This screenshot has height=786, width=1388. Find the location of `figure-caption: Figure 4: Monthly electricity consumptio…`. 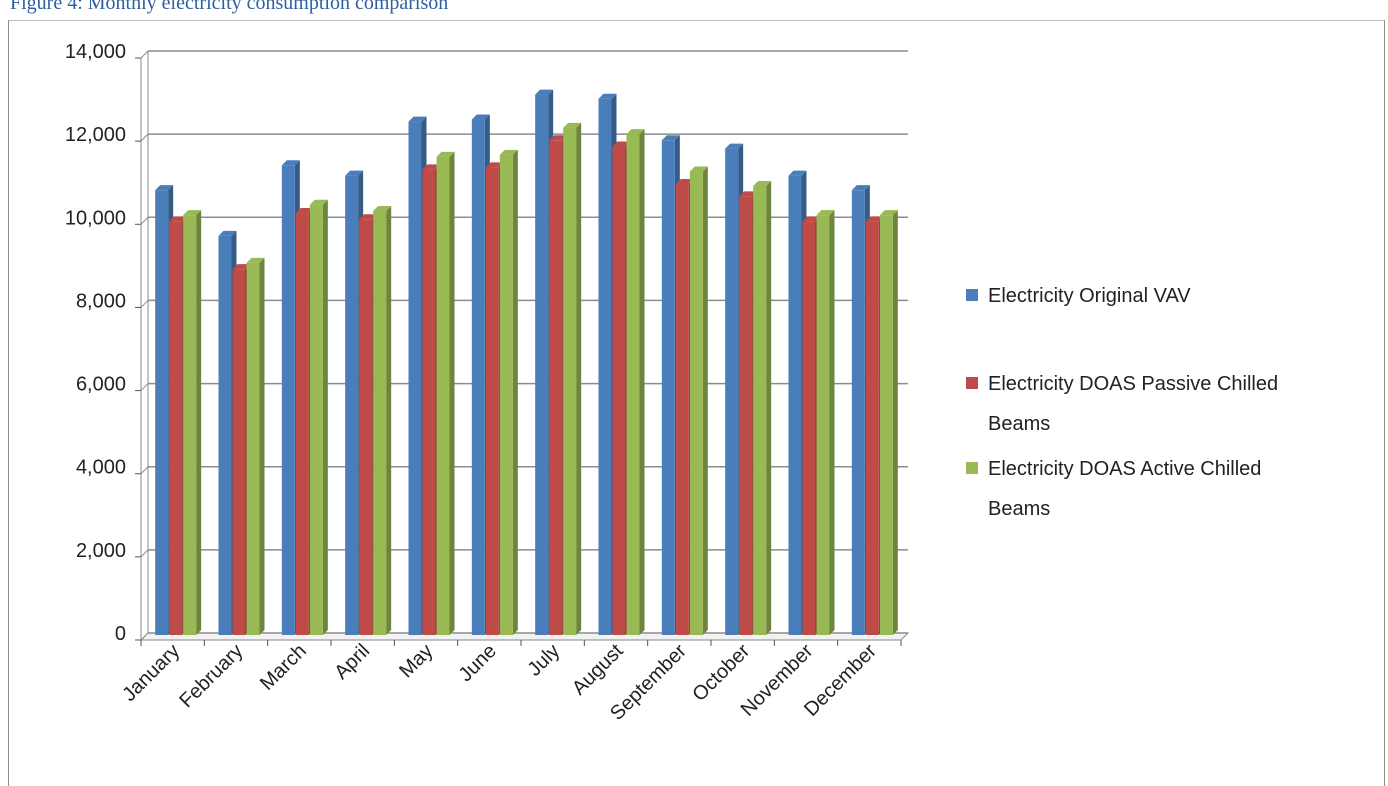

figure-caption: Figure 4: Monthly electricity consumptio… is located at coordinates (229, 7).